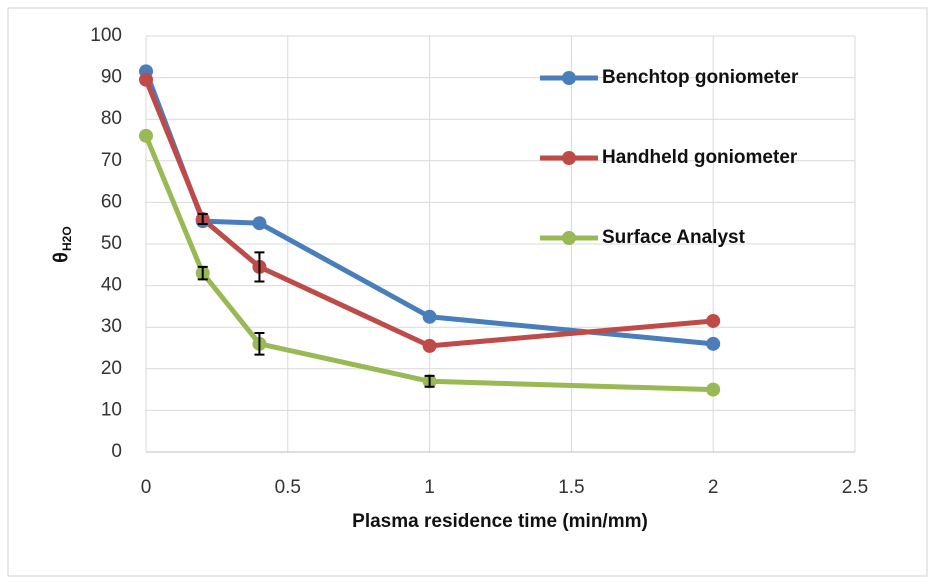 This screenshot has width=936, height=585. Describe the element at coordinates (500, 521) in the screenshot. I see `x-axis-label: Plasma residence time (min/mm)` at that location.